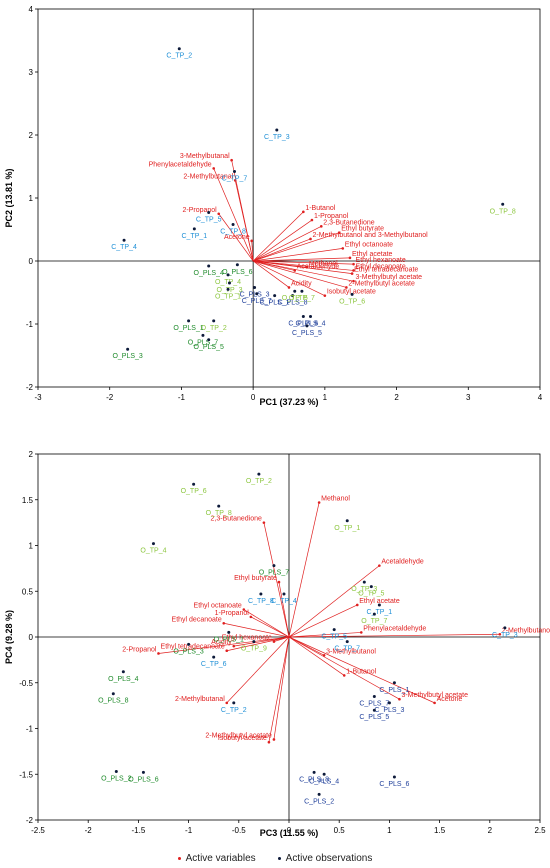  I want to click on x-tick-label: 1, so click(325, 397).